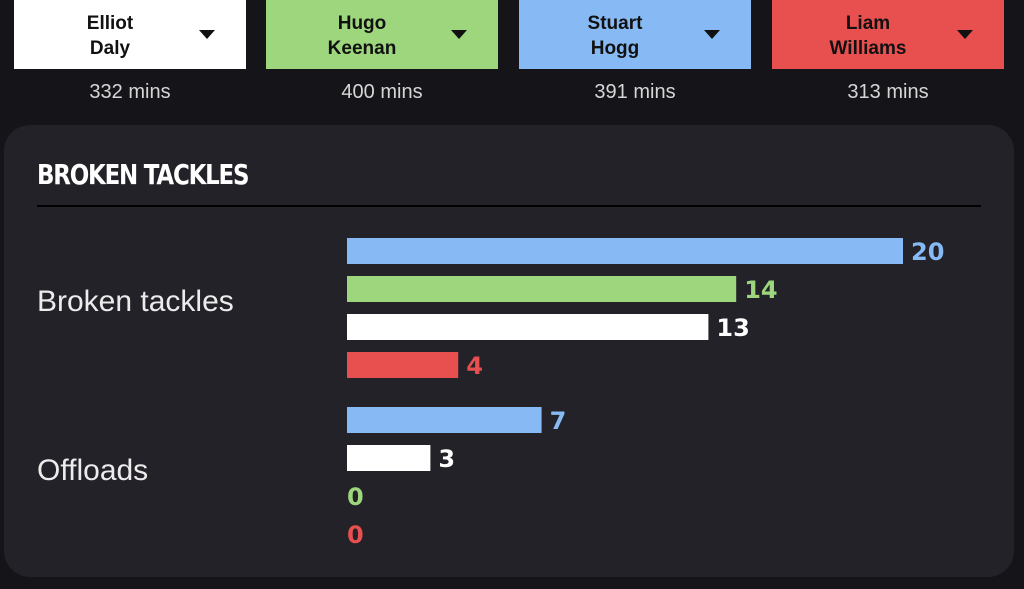 The height and width of the screenshot is (589, 1024). Describe the element at coordinates (110, 23) in the screenshot. I see `player-first-name: Elliot` at that location.